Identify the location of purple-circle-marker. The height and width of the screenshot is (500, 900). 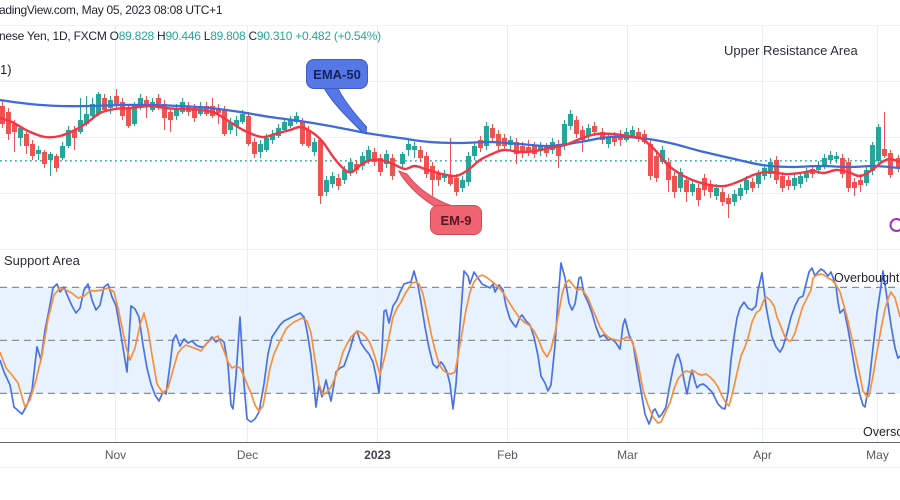
(894, 225).